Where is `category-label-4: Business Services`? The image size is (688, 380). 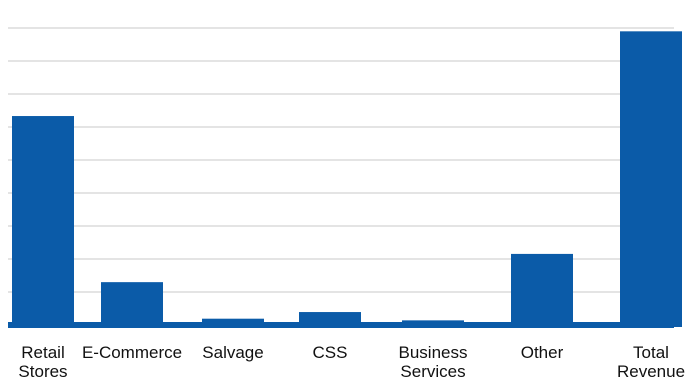
category-label-4: Business Services is located at coordinates (433, 361).